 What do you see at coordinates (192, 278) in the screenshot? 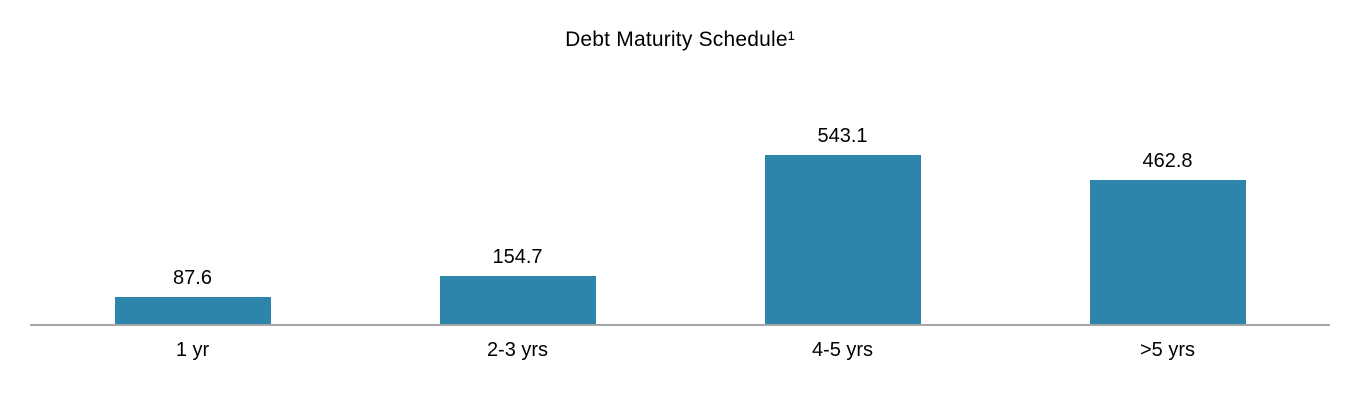
I see `bar-value-label: 87.6` at bounding box center [192, 278].